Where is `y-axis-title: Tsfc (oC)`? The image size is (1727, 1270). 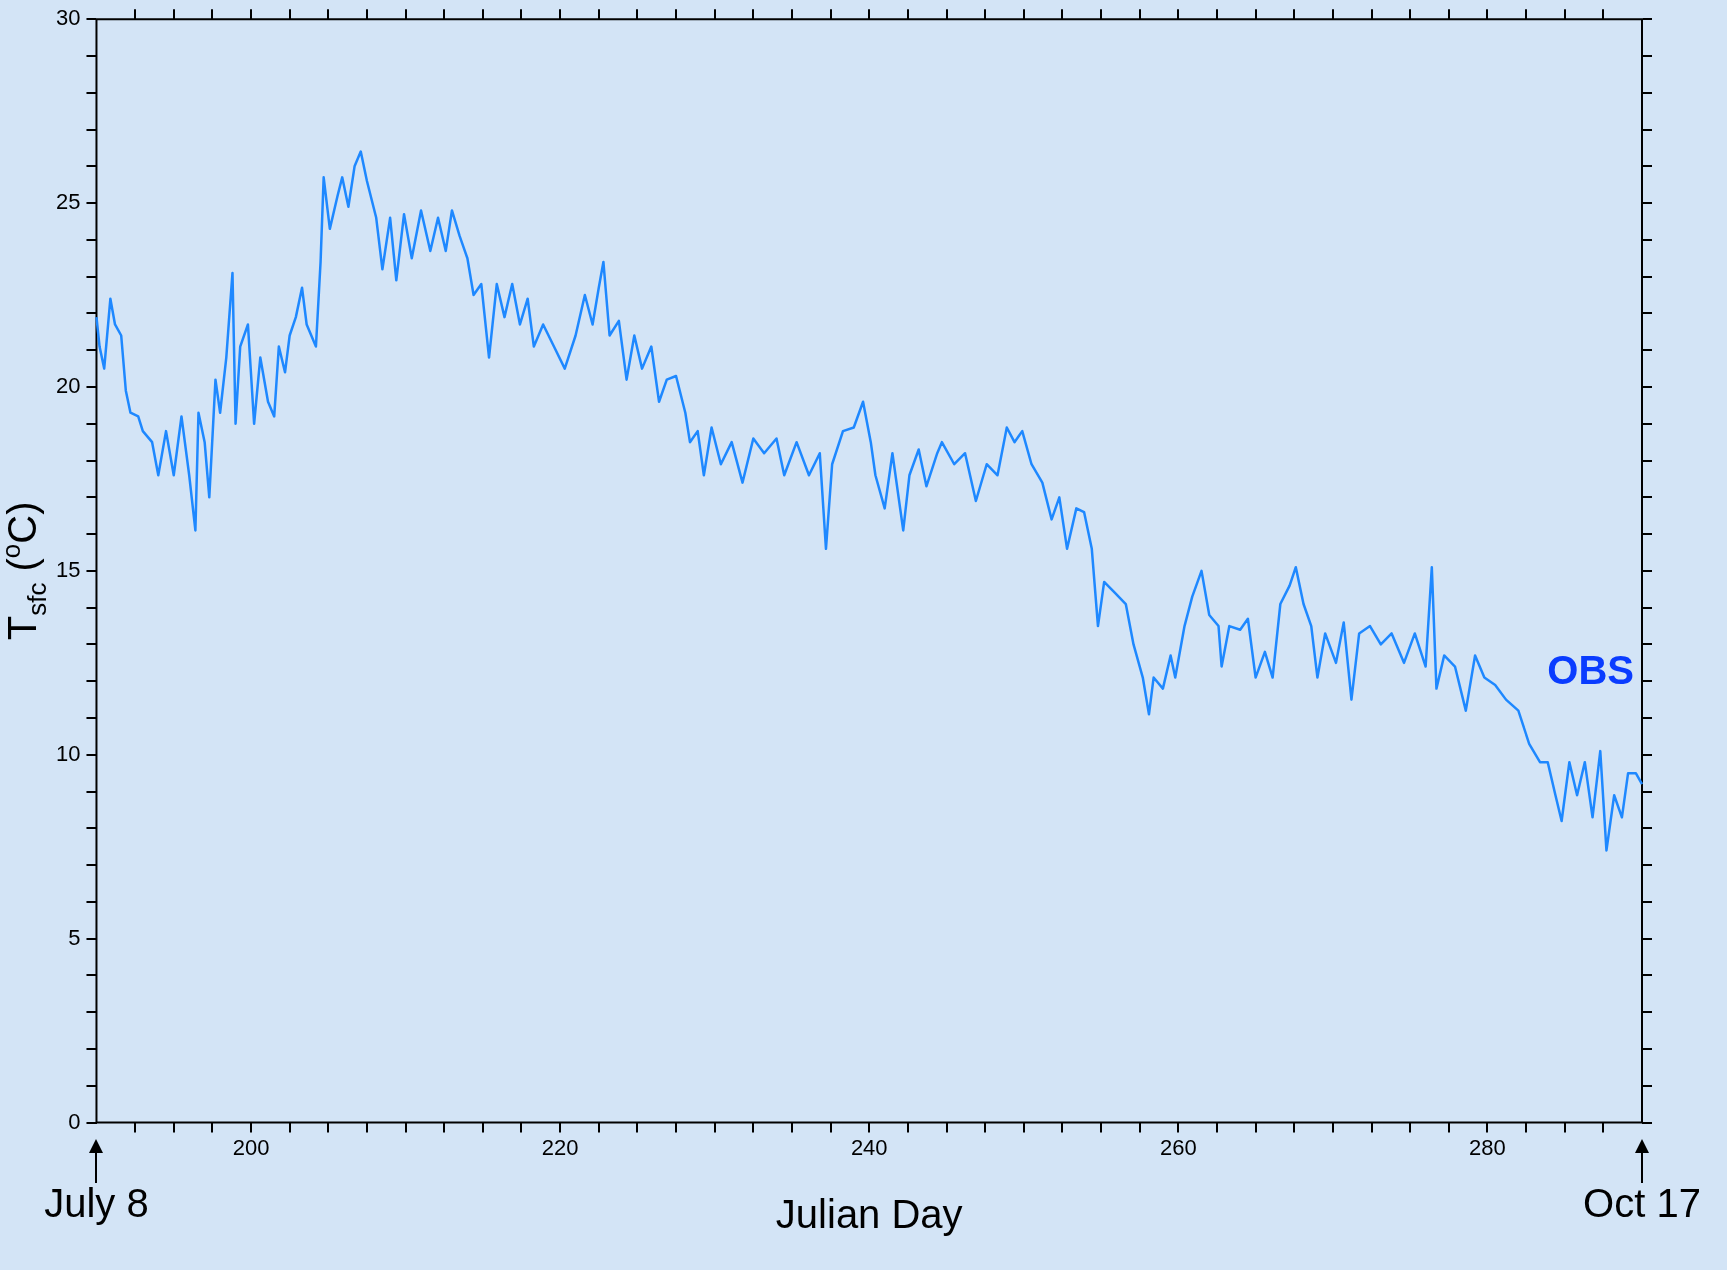 y-axis-title: Tsfc (oC) is located at coordinates (26, 571).